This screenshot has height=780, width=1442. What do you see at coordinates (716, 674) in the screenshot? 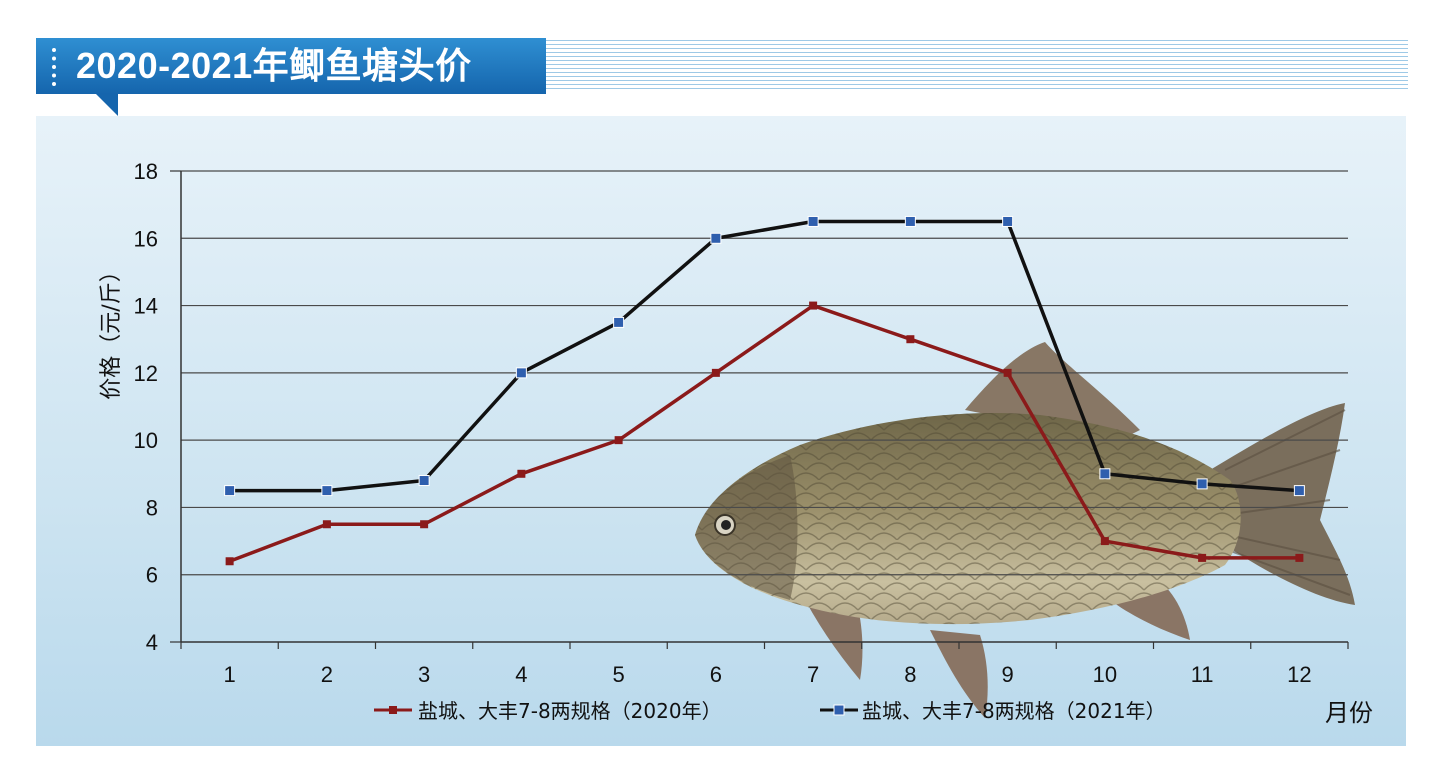
I see `x-tick-label: 6` at bounding box center [716, 674].